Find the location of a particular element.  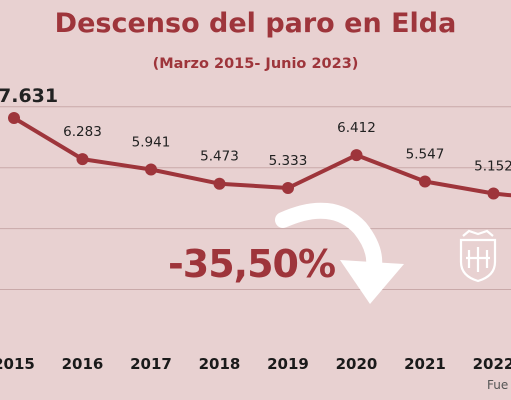

data-point-2015 is located at coordinates (14, 118).